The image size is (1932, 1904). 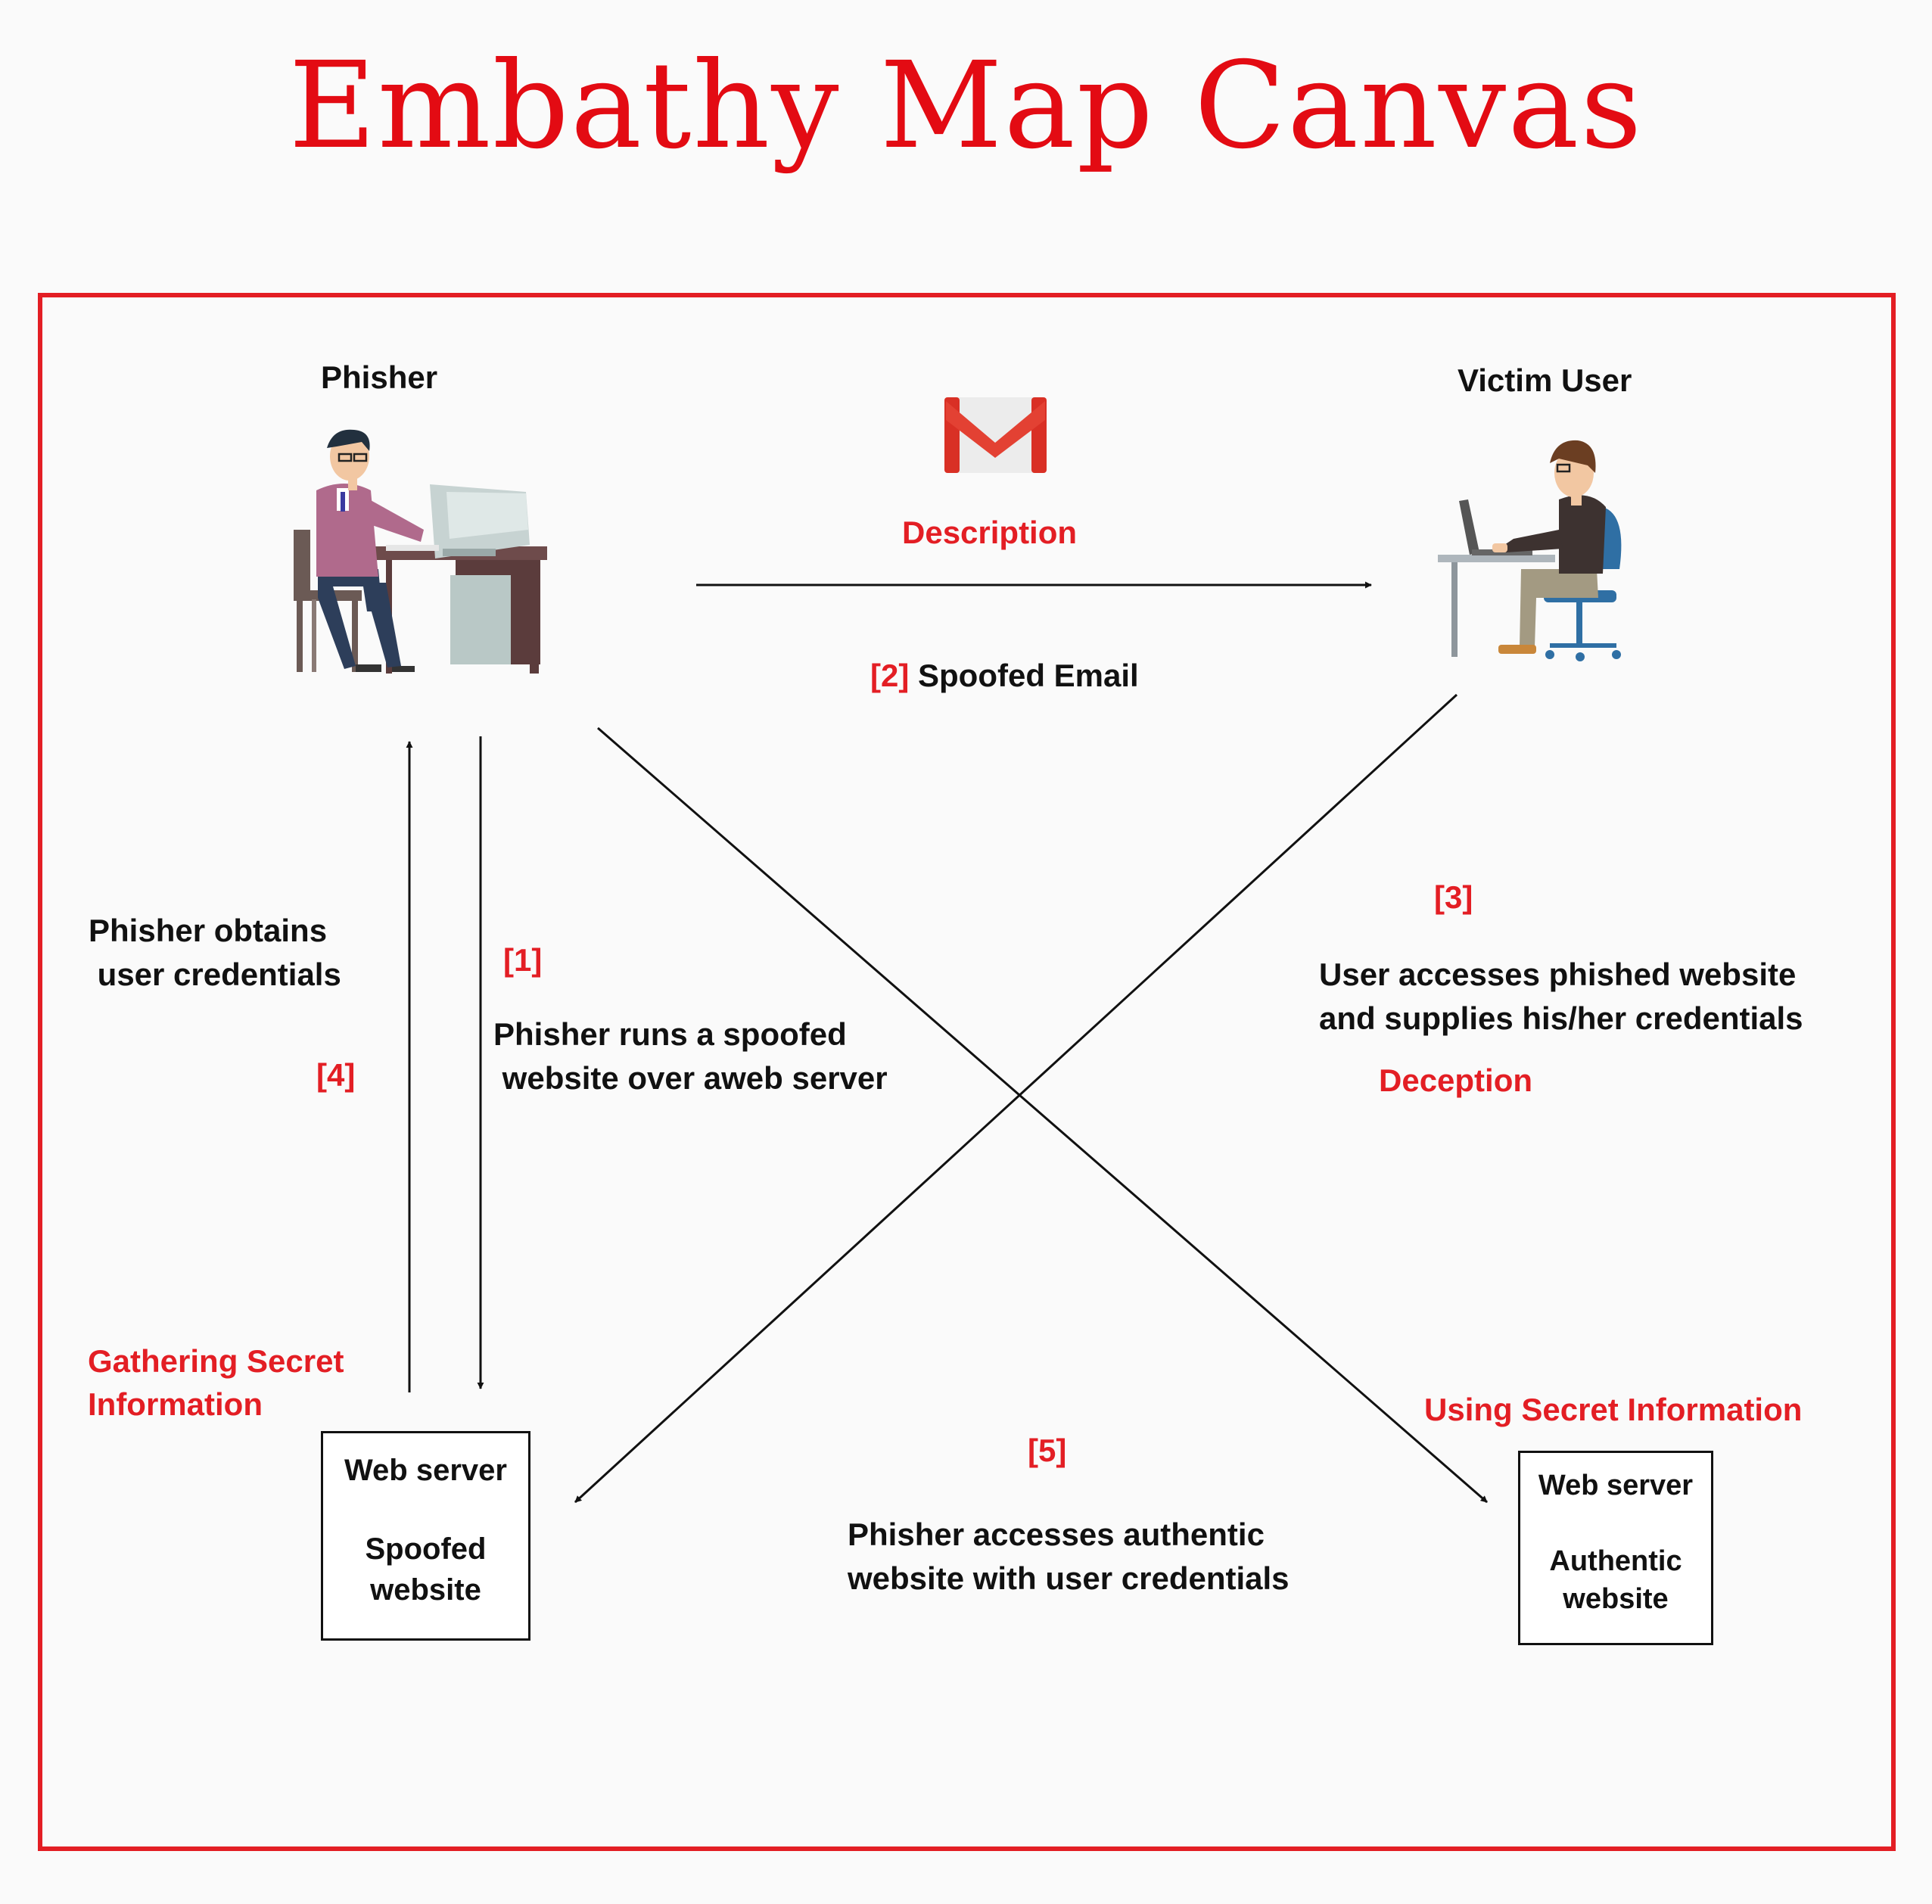 I want to click on run-site-line2: website over aweb server, so click(x=690, y=1078).